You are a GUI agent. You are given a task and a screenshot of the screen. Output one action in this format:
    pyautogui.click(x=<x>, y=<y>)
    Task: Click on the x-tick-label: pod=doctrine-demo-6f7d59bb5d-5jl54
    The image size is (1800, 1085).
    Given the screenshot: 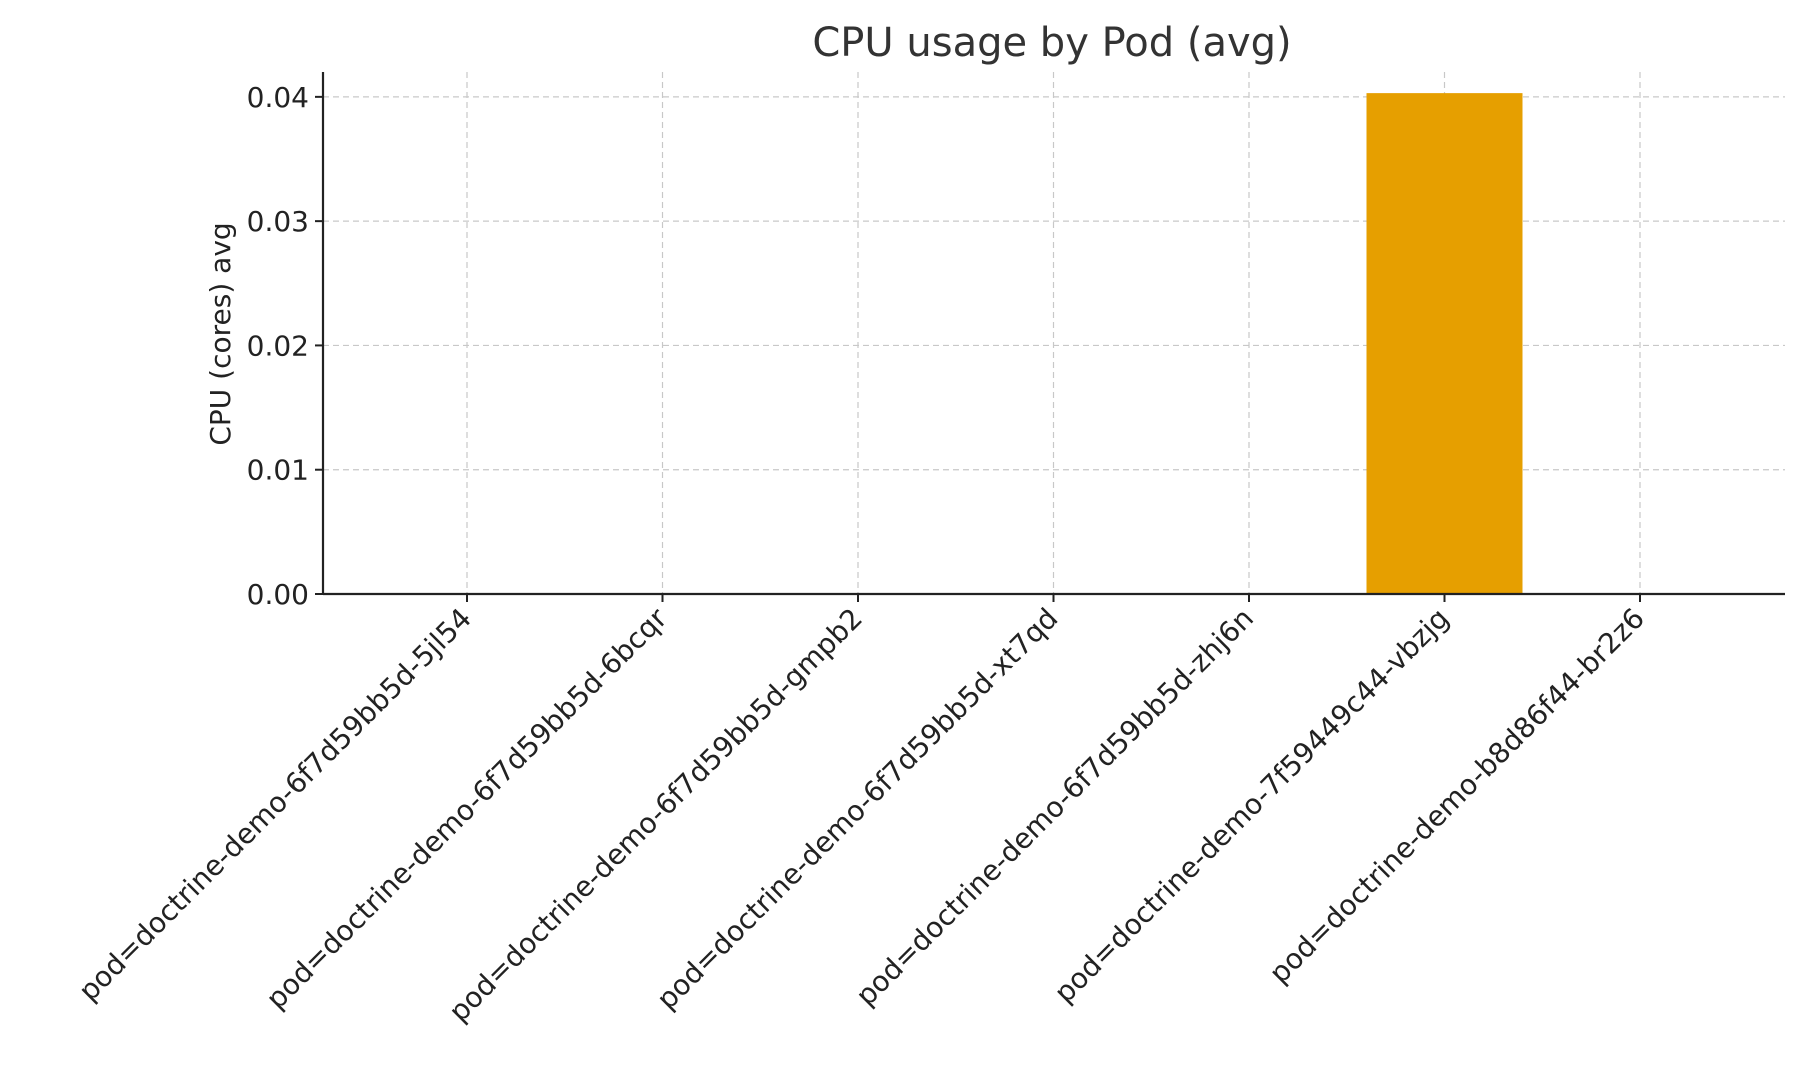 What is the action you would take?
    pyautogui.click(x=275, y=805)
    